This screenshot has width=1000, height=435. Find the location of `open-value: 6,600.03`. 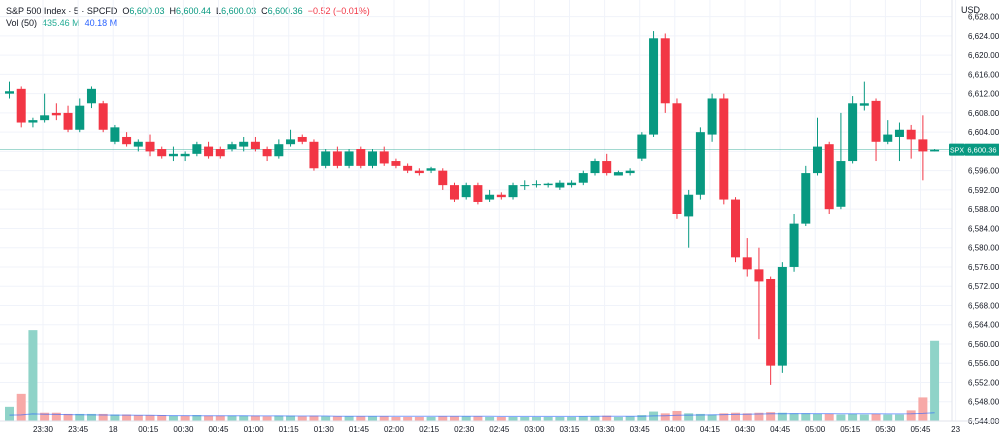

open-value: 6,600.03 is located at coordinates (147, 11).